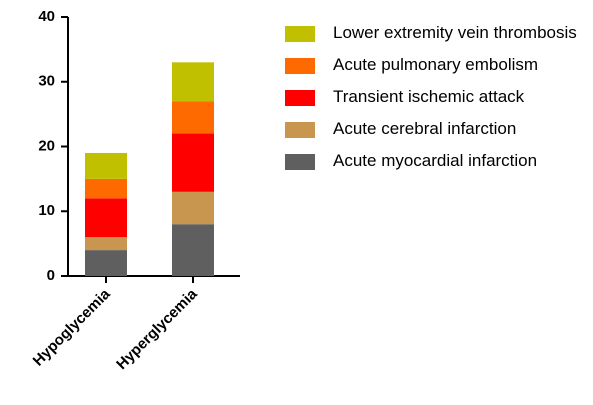 Image resolution: width=593 pixels, height=405 pixels. I want to click on legend-label: Acute cerebral infarction, so click(425, 128).